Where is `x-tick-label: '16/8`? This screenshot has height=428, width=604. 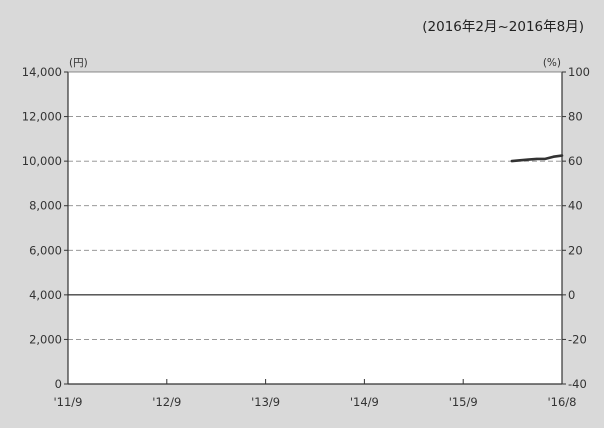 x-tick-label: '16/8 is located at coordinates (562, 402).